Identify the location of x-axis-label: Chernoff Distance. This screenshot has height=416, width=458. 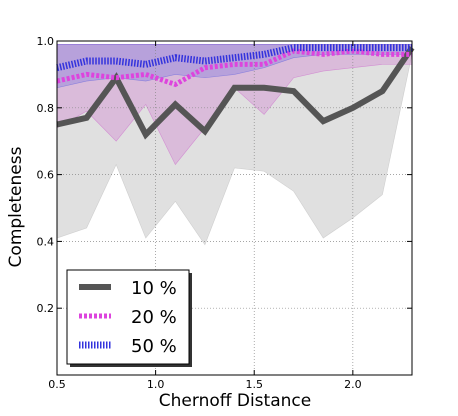
(235, 401).